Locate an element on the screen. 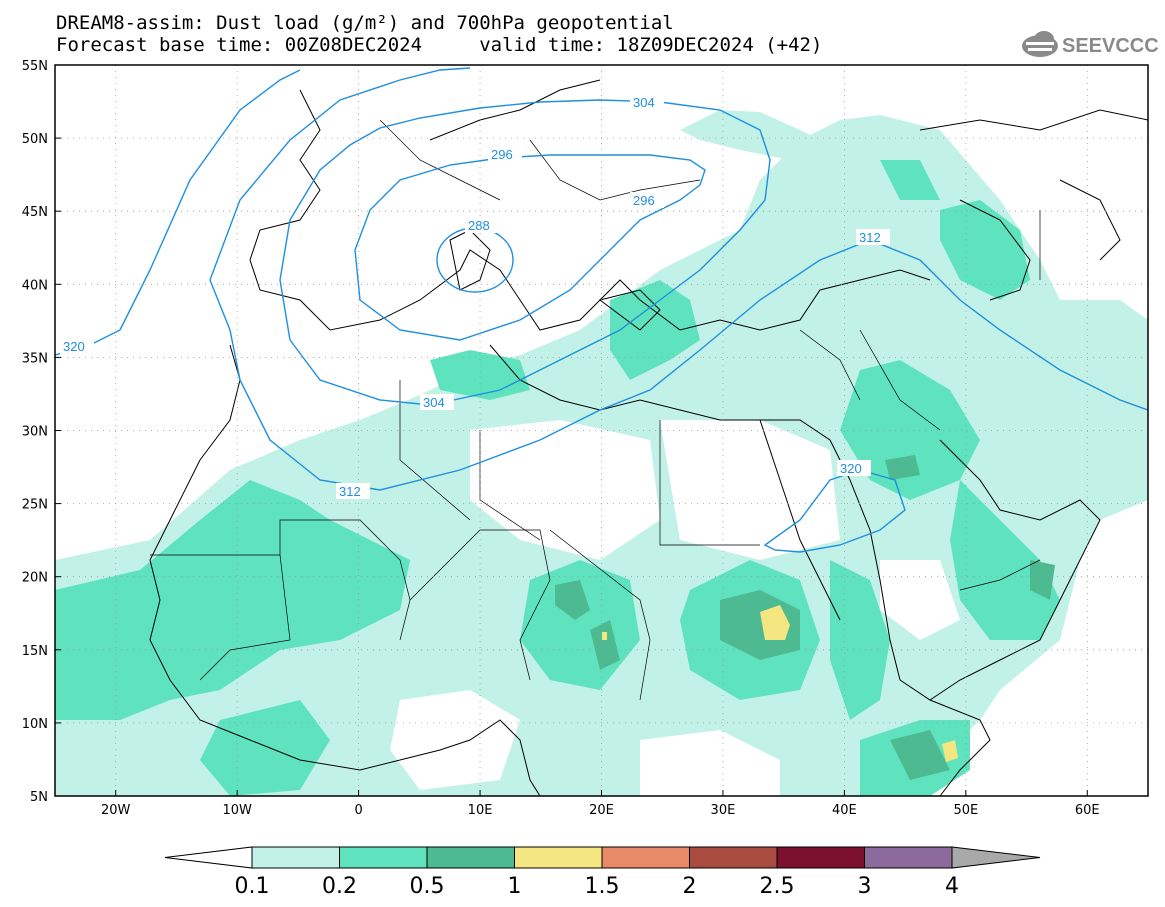 The height and width of the screenshot is (907, 1165). contour-label-304-south: 304 is located at coordinates (434, 402).